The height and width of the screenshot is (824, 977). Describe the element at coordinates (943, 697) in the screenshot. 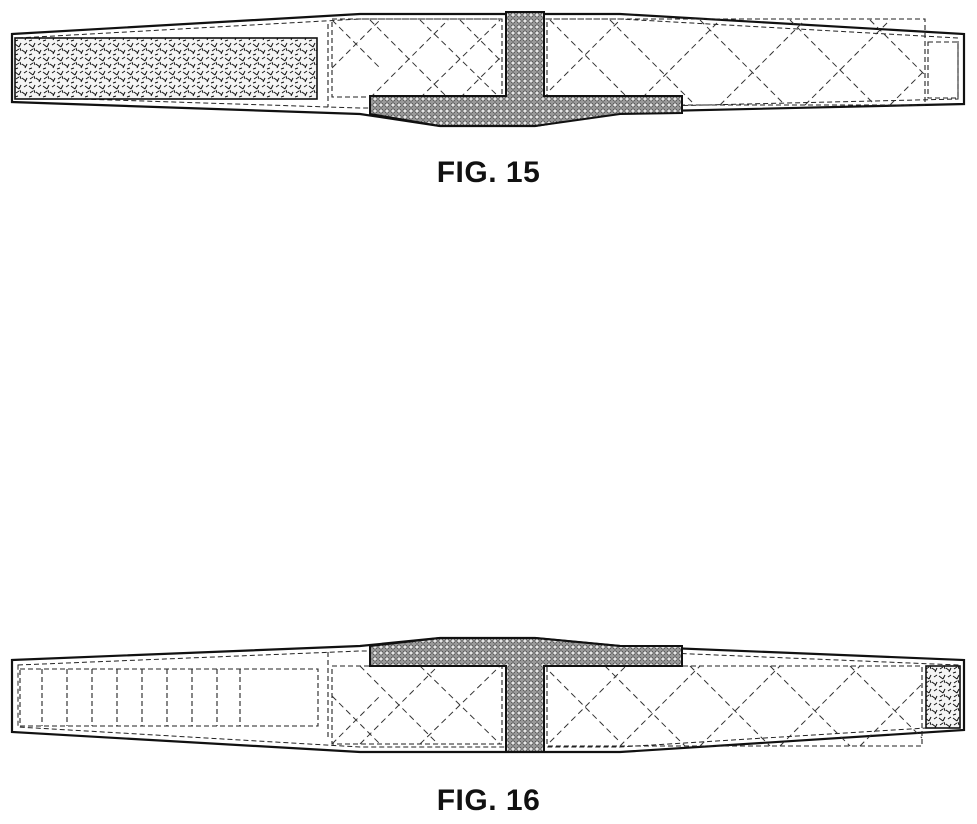

I see `hook-fastener-end-zone` at that location.